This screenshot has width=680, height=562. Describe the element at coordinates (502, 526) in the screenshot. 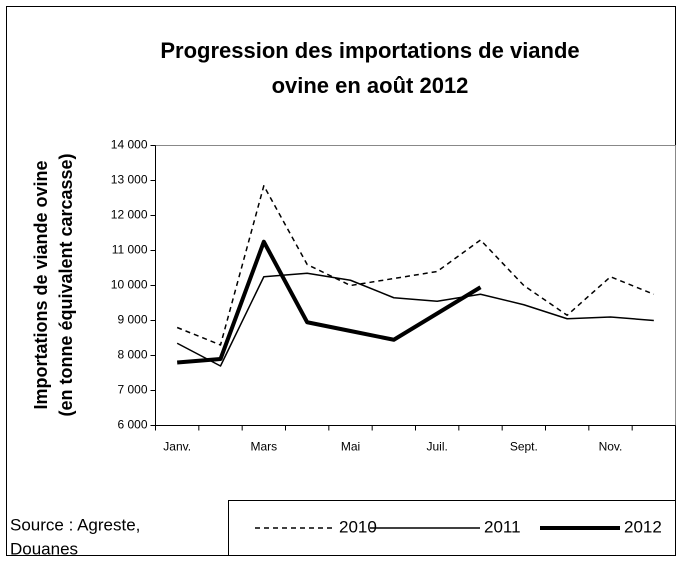

I see `legend-label: 2011` at that location.